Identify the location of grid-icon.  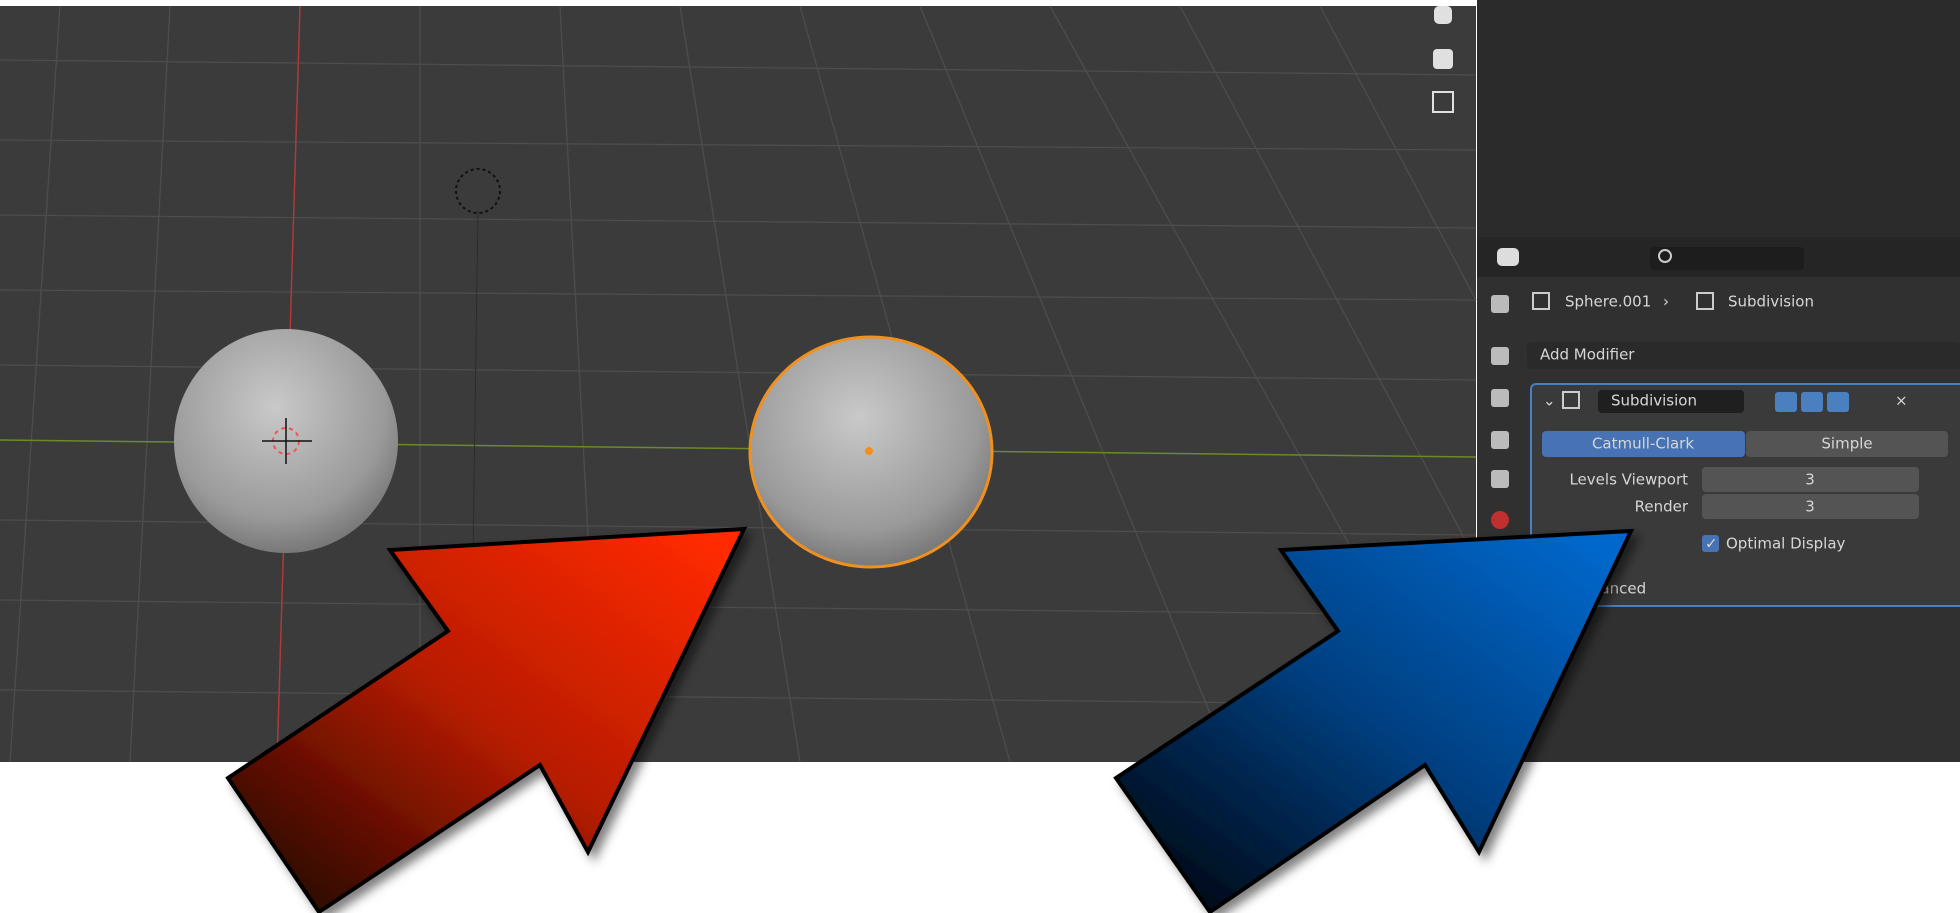
(1443, 102).